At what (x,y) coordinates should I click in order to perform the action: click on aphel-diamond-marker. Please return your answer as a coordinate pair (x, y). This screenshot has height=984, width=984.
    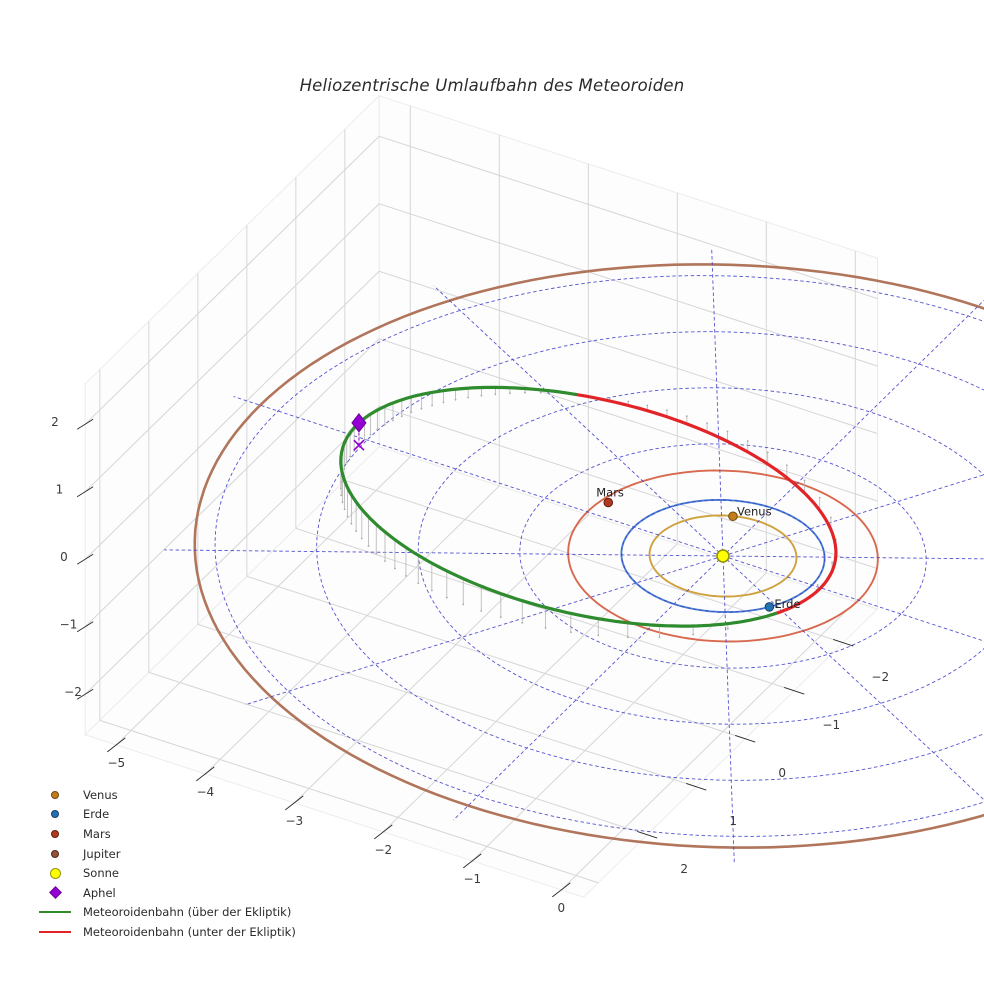
    Looking at the image, I should click on (359, 423).